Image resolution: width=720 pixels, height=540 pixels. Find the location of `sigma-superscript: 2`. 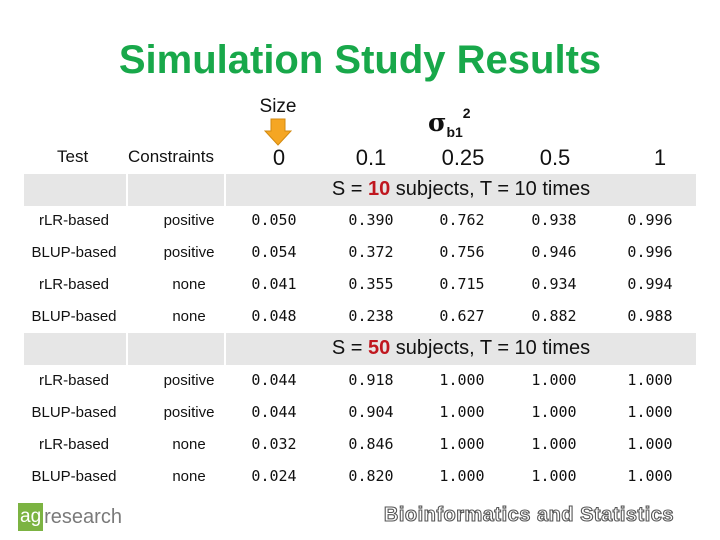

sigma-superscript: 2 is located at coordinates (466, 112).